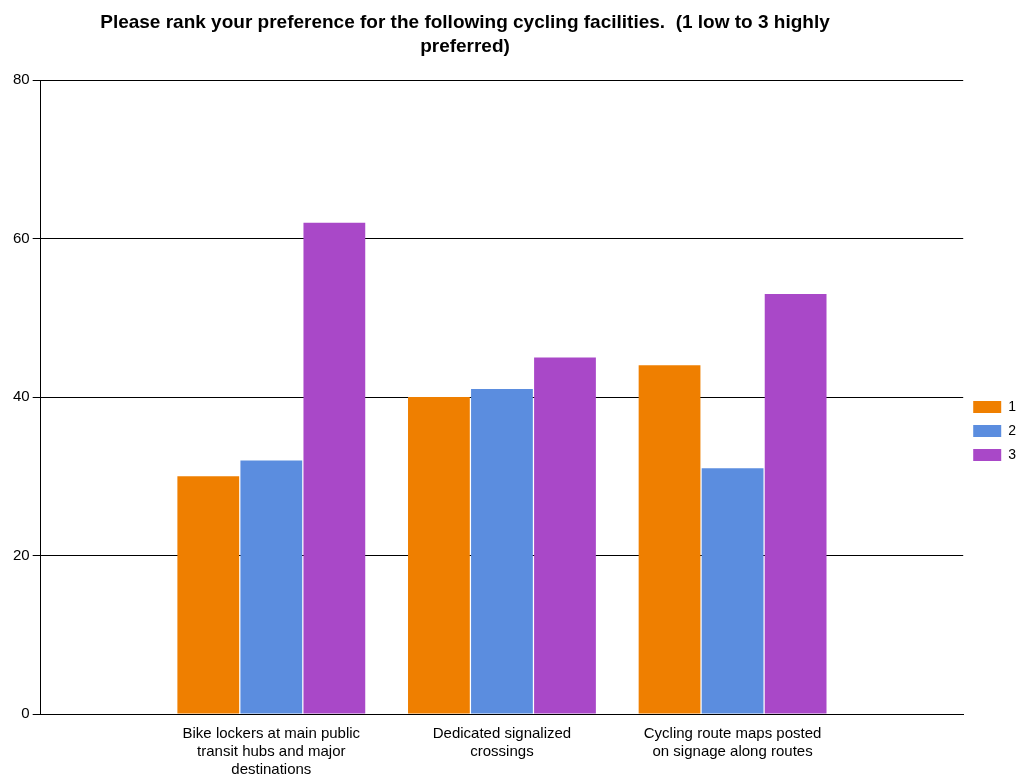 The height and width of the screenshot is (782, 1026). What do you see at coordinates (21, 554) in the screenshot?
I see `y-tick-label: 20` at bounding box center [21, 554].